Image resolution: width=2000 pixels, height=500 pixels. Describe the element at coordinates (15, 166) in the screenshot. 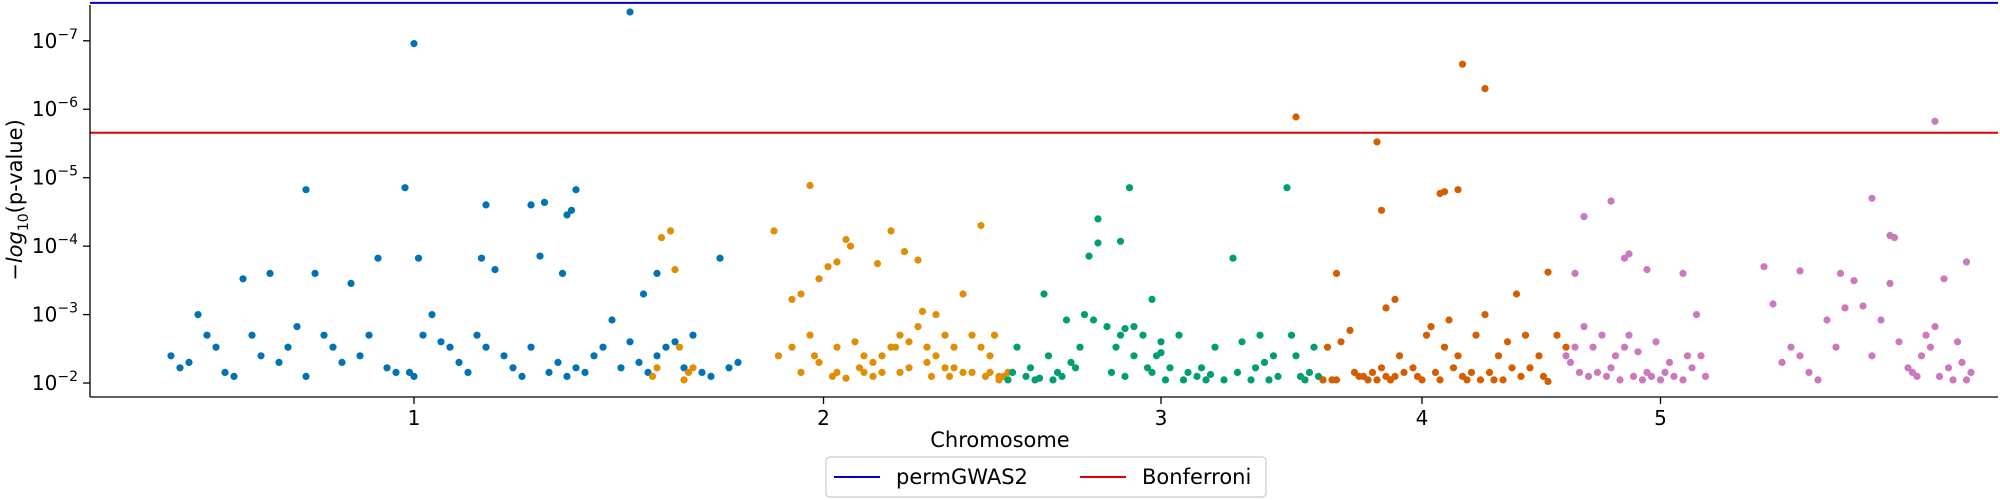

I see `y-axis-label-rest: (p-value)` at that location.